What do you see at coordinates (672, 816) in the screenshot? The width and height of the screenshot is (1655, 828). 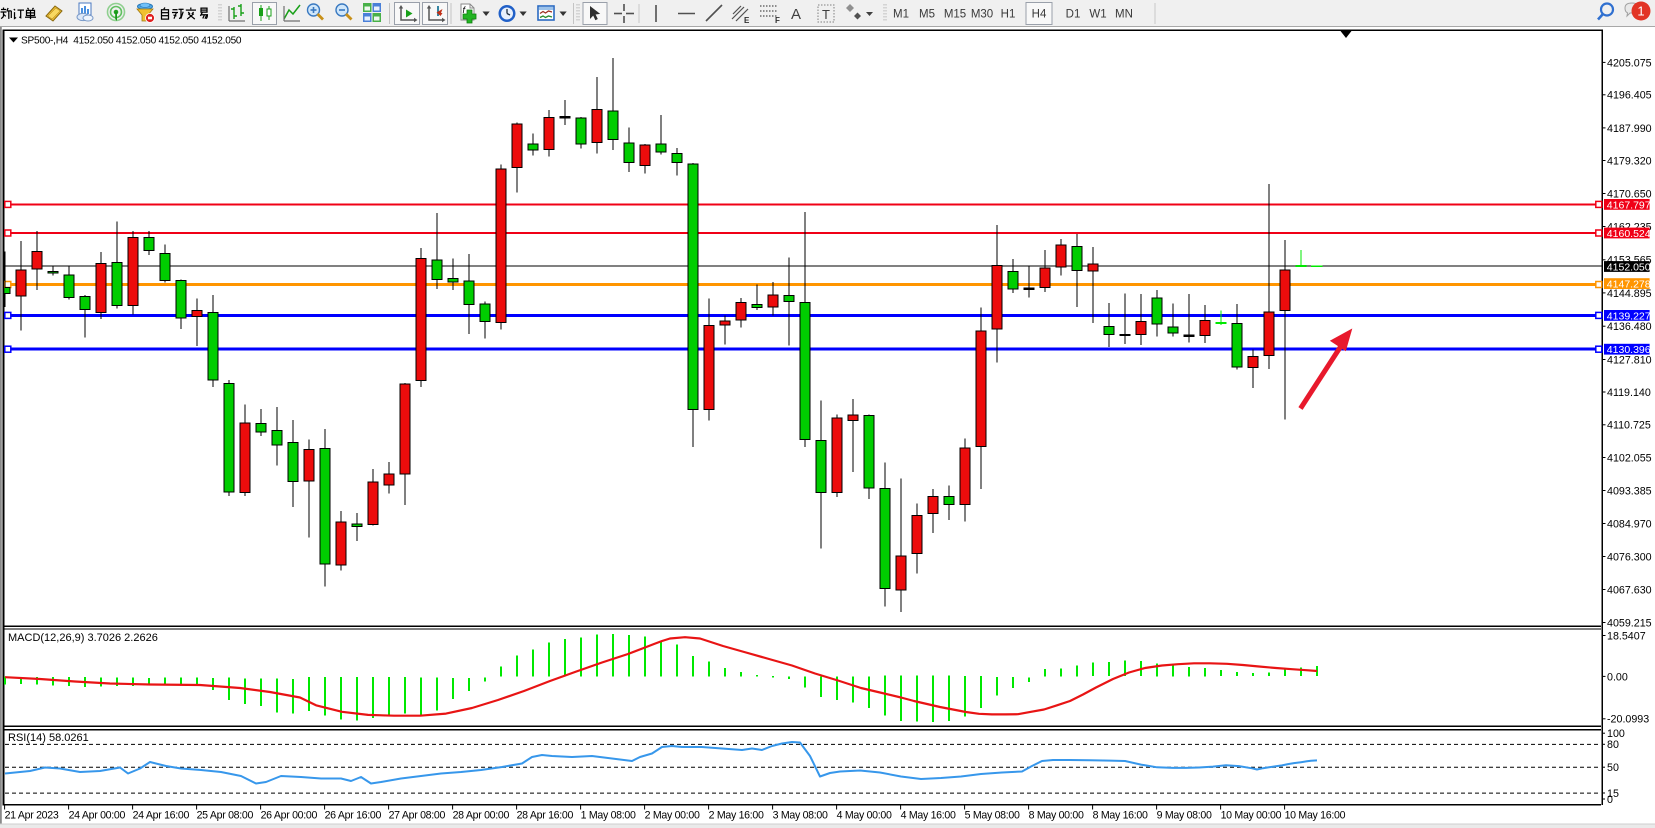 I see `svg-text: 2 May 00:00` at bounding box center [672, 816].